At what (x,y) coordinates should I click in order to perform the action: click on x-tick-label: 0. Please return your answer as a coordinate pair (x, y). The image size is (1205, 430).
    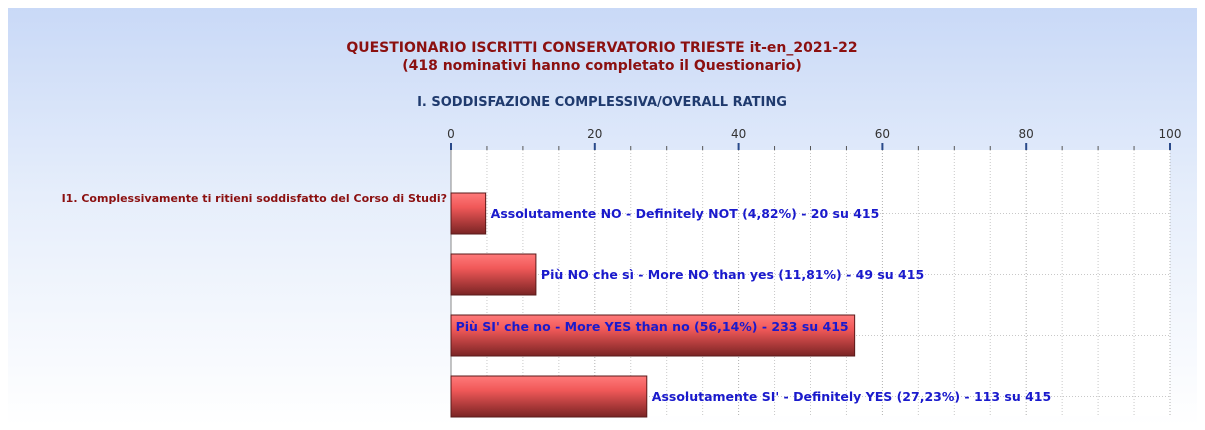
    Looking at the image, I should click on (451, 134).